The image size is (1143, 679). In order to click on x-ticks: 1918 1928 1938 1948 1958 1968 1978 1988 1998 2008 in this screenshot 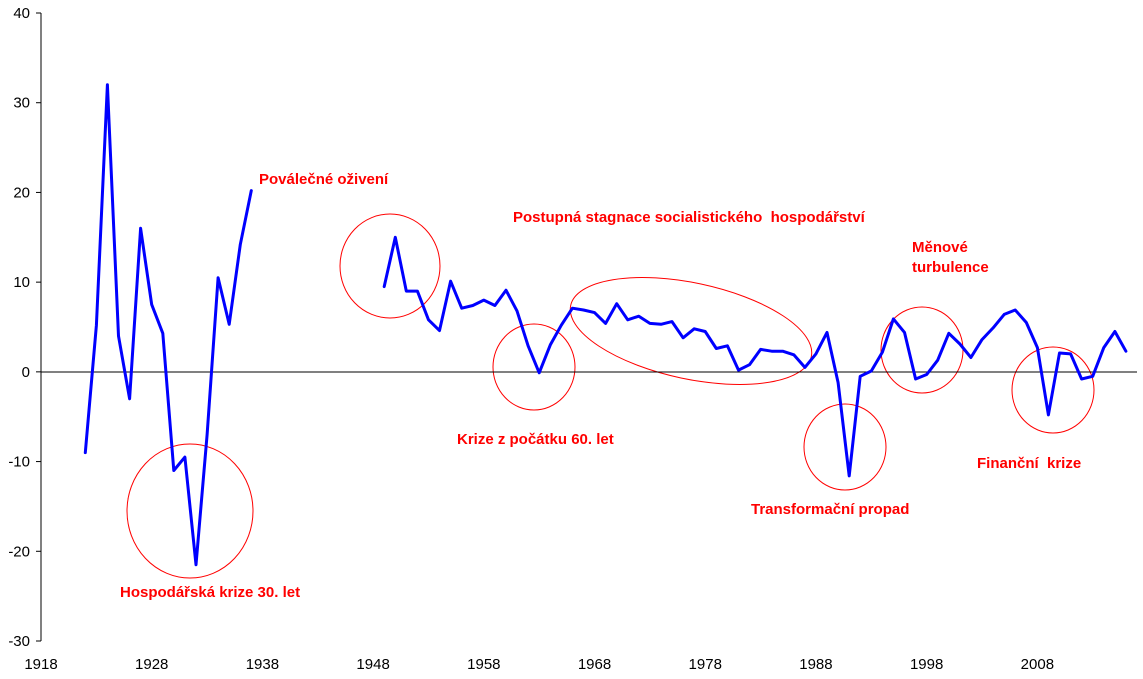, I will do `click(539, 664)`.